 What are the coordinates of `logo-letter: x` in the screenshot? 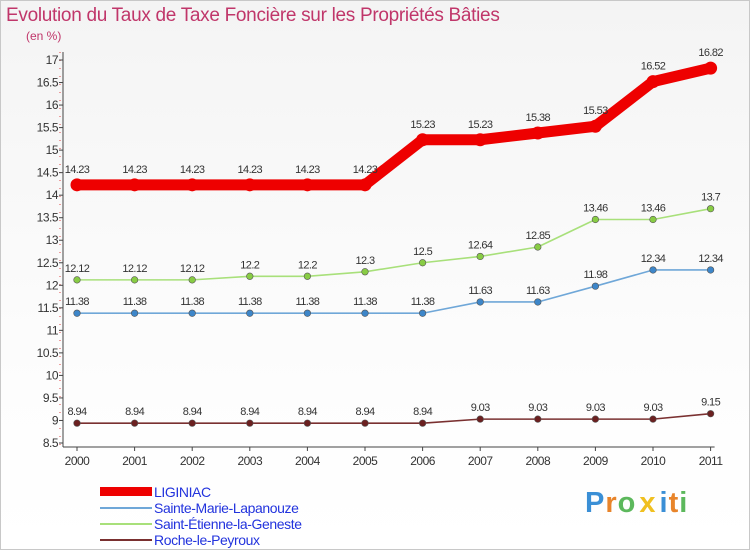 It's located at (648, 503).